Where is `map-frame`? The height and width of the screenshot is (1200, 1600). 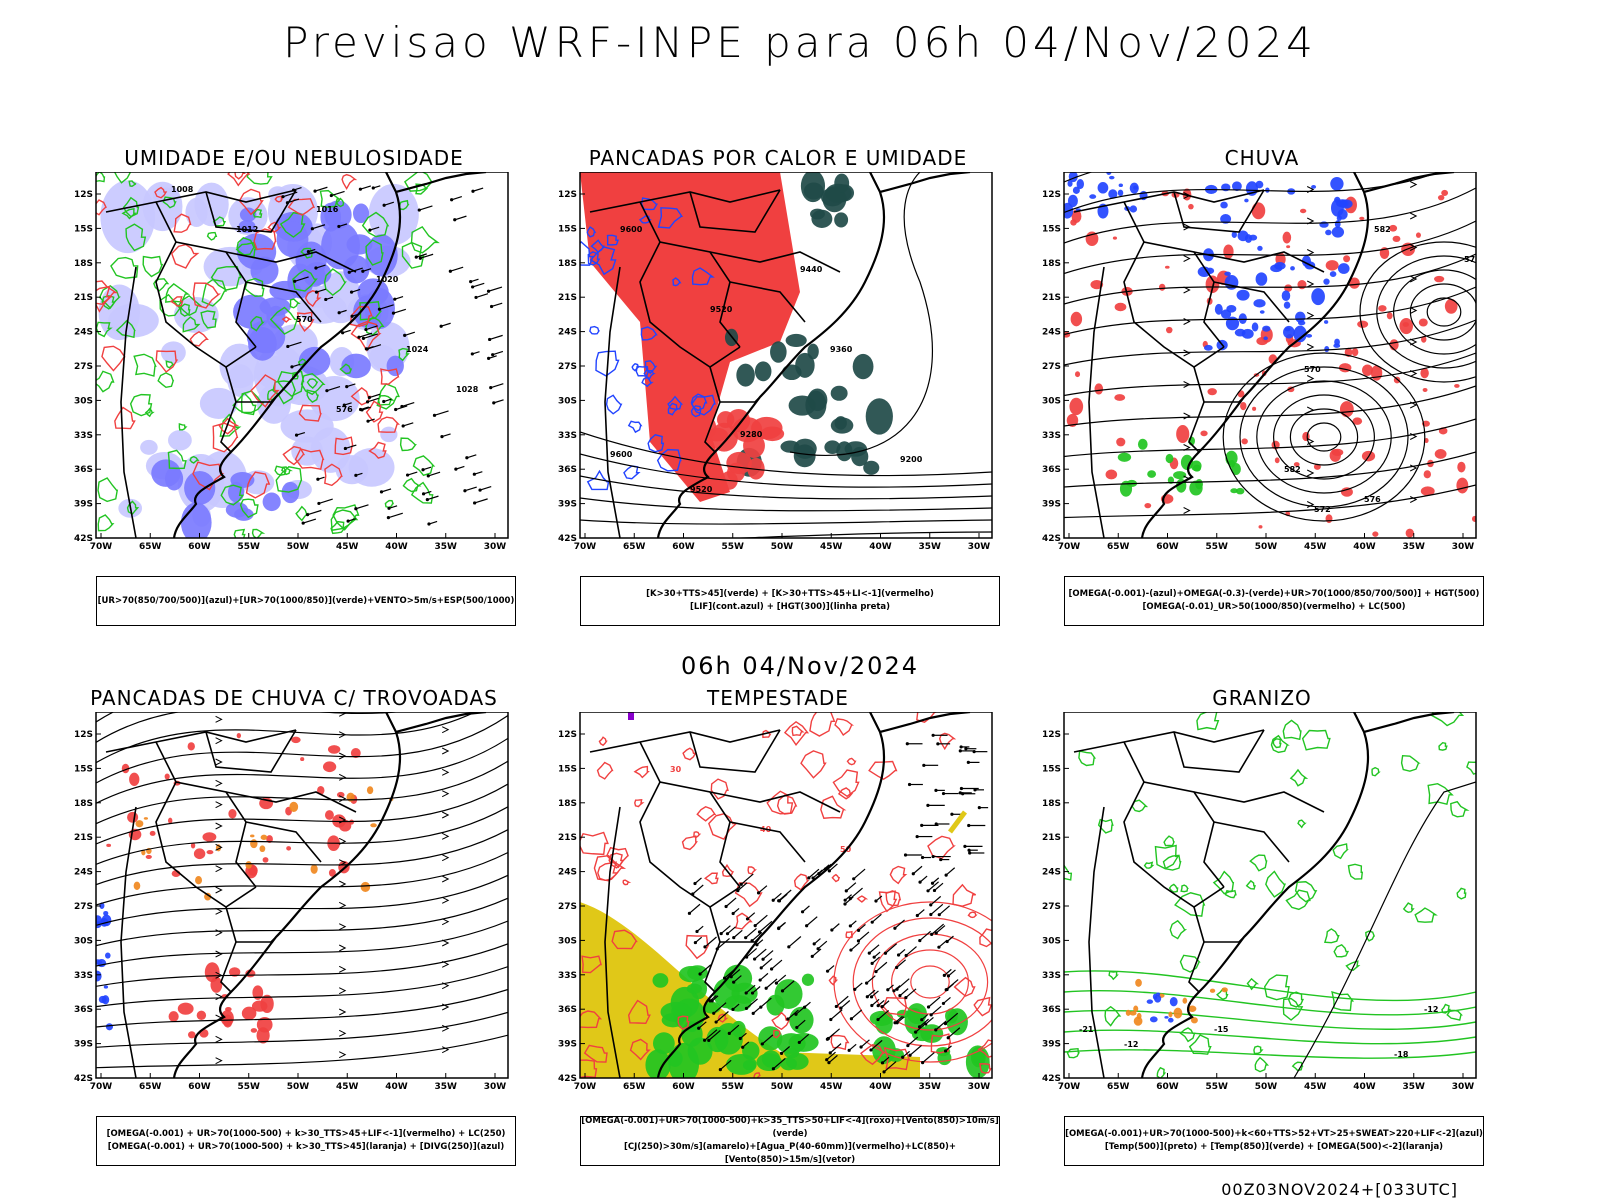 map-frame is located at coordinates (1270, 355).